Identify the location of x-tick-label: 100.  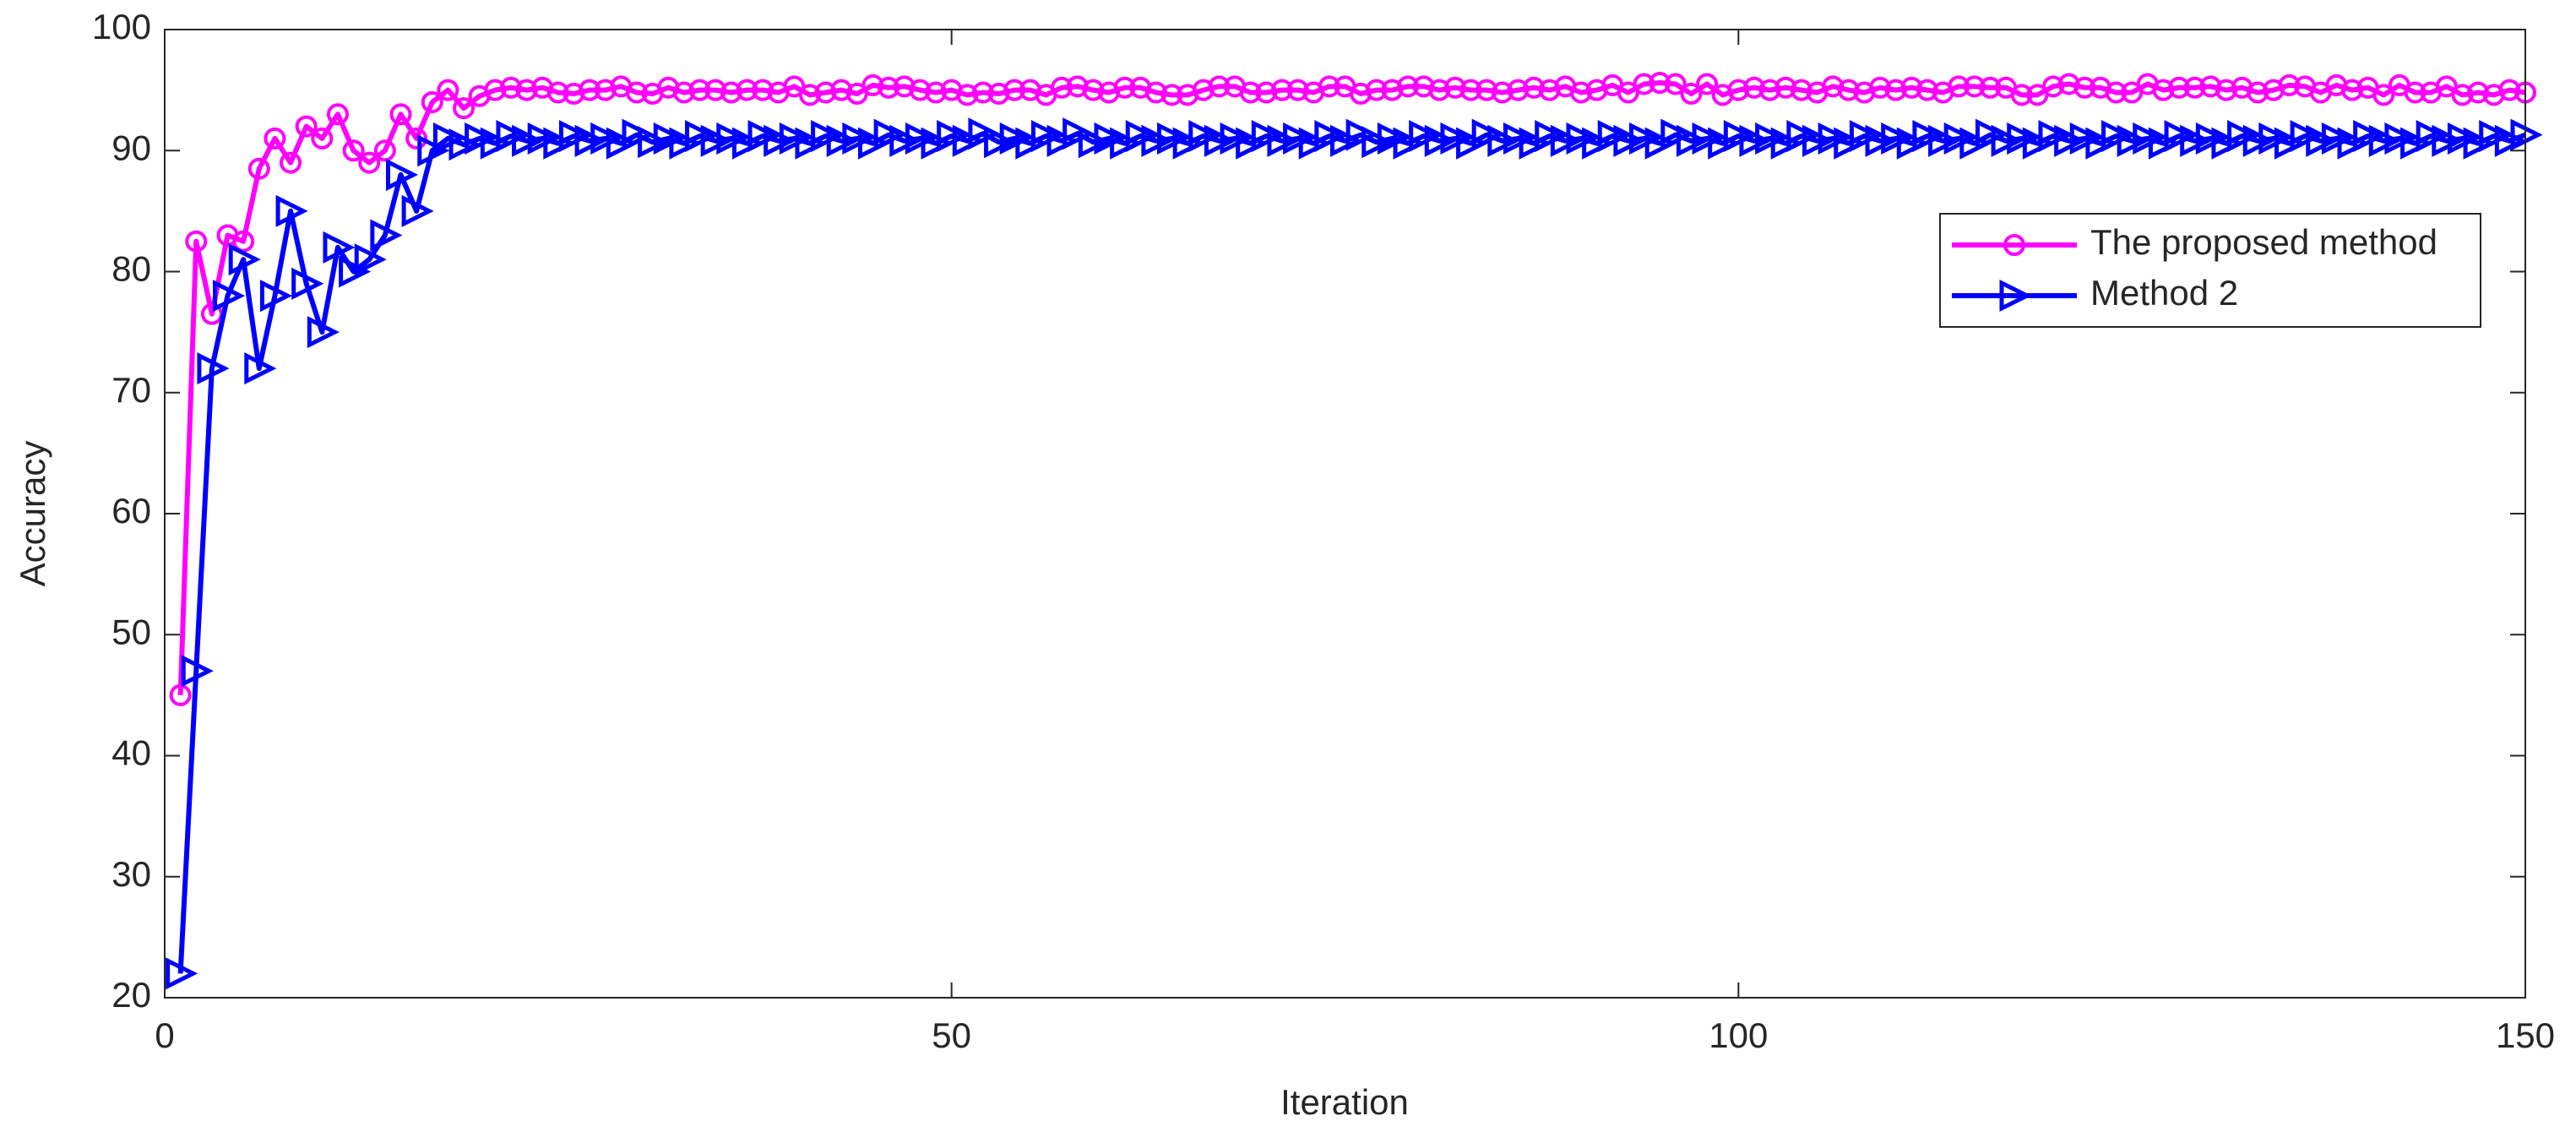
(1738, 1035).